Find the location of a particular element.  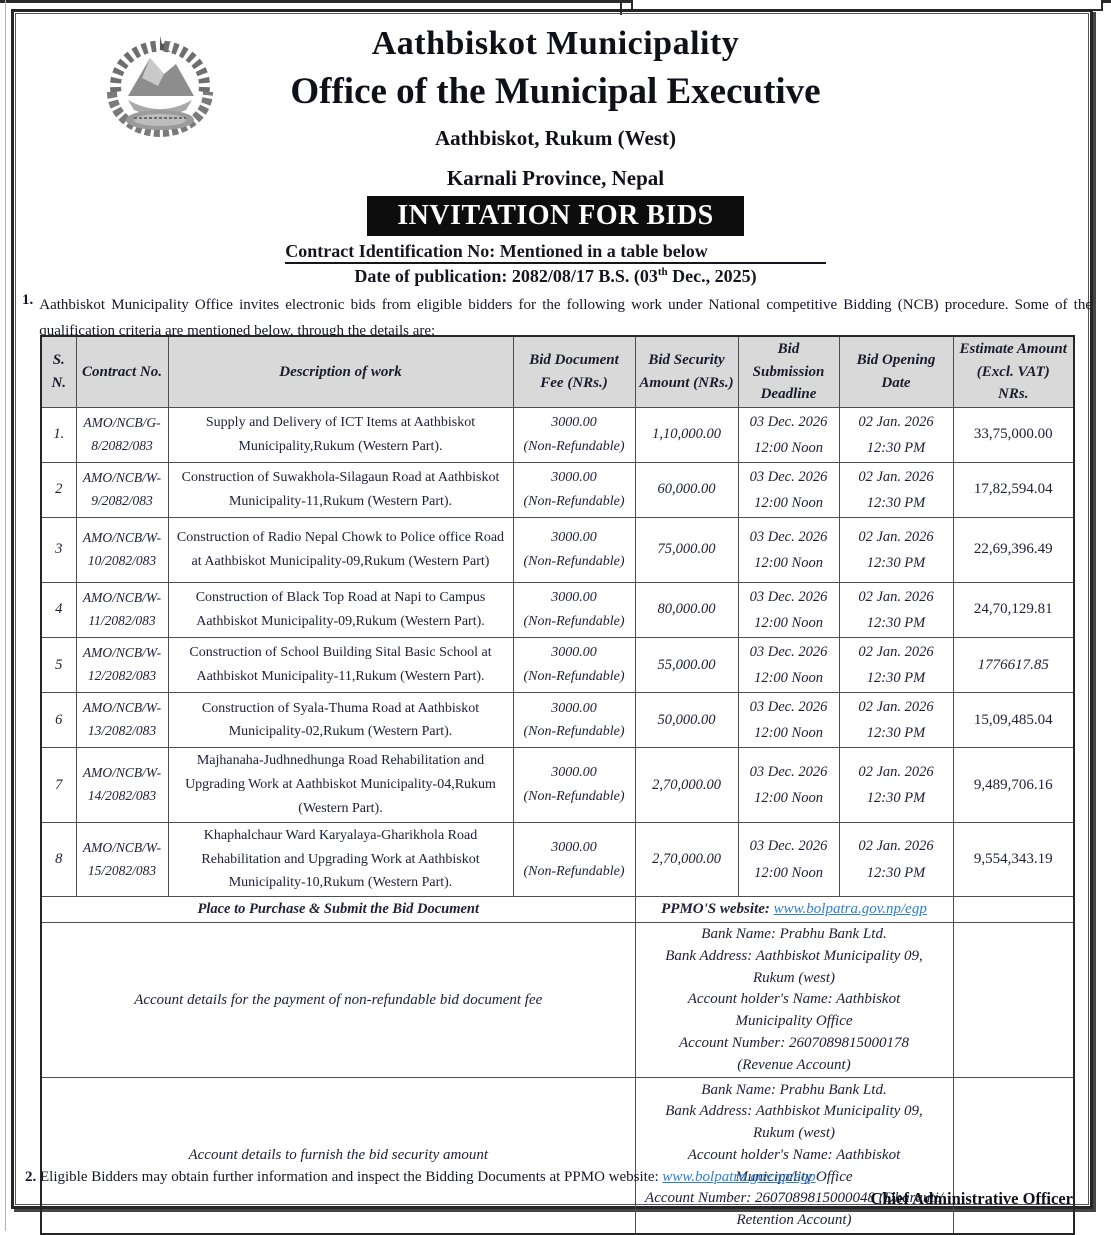

ppmo-website-link: www.bolpatra.gov.np/egp is located at coordinates (850, 909).